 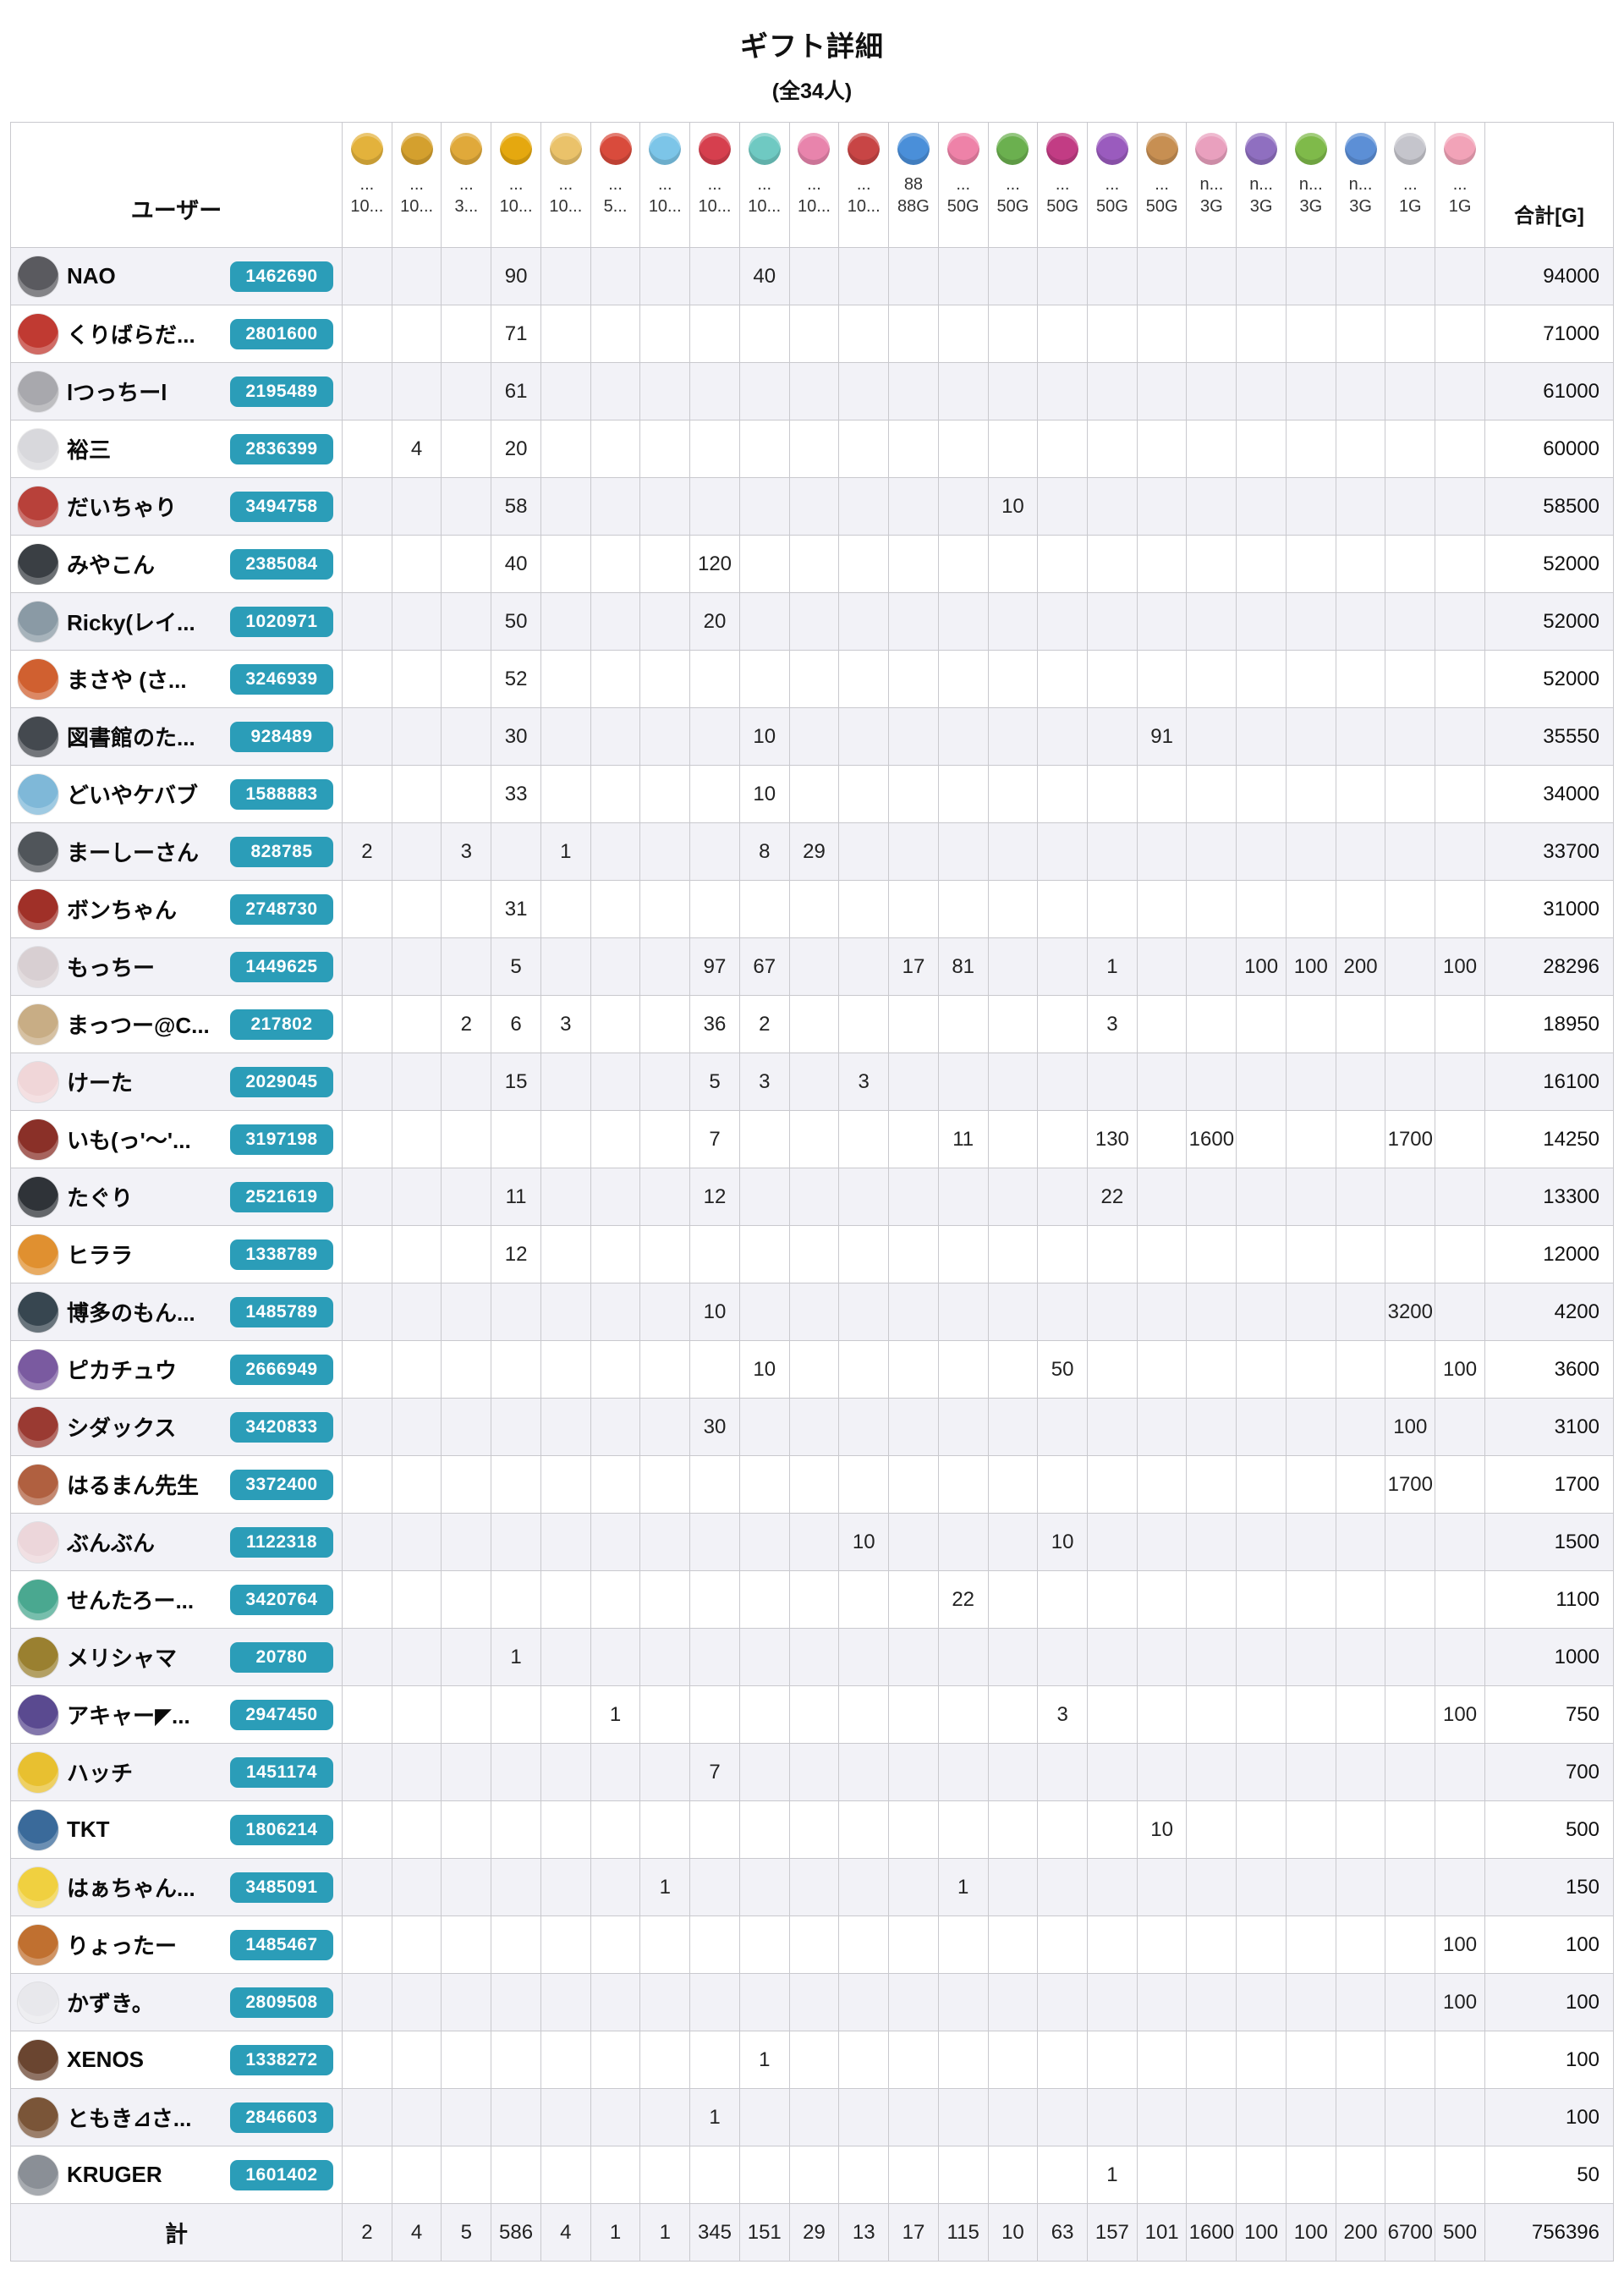 I want to click on gift-column-header: n... 3G, so click(x=1361, y=185).